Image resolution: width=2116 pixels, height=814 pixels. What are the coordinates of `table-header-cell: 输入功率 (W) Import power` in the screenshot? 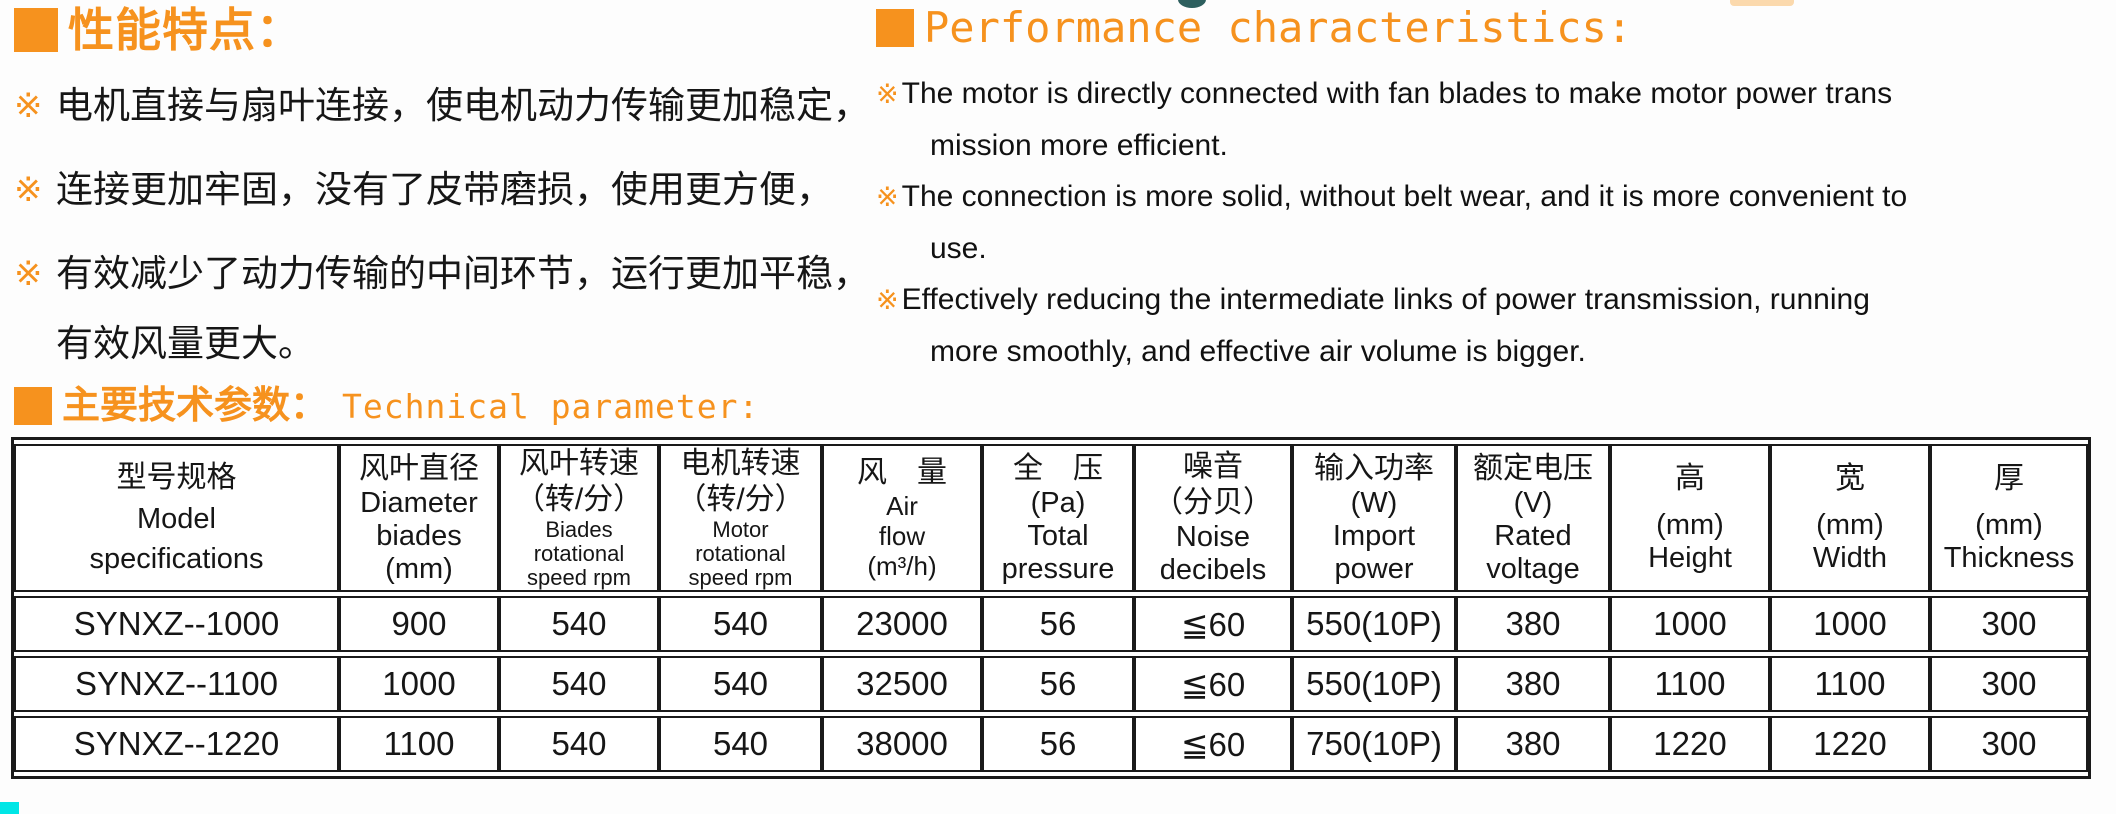 It's located at (1374, 518).